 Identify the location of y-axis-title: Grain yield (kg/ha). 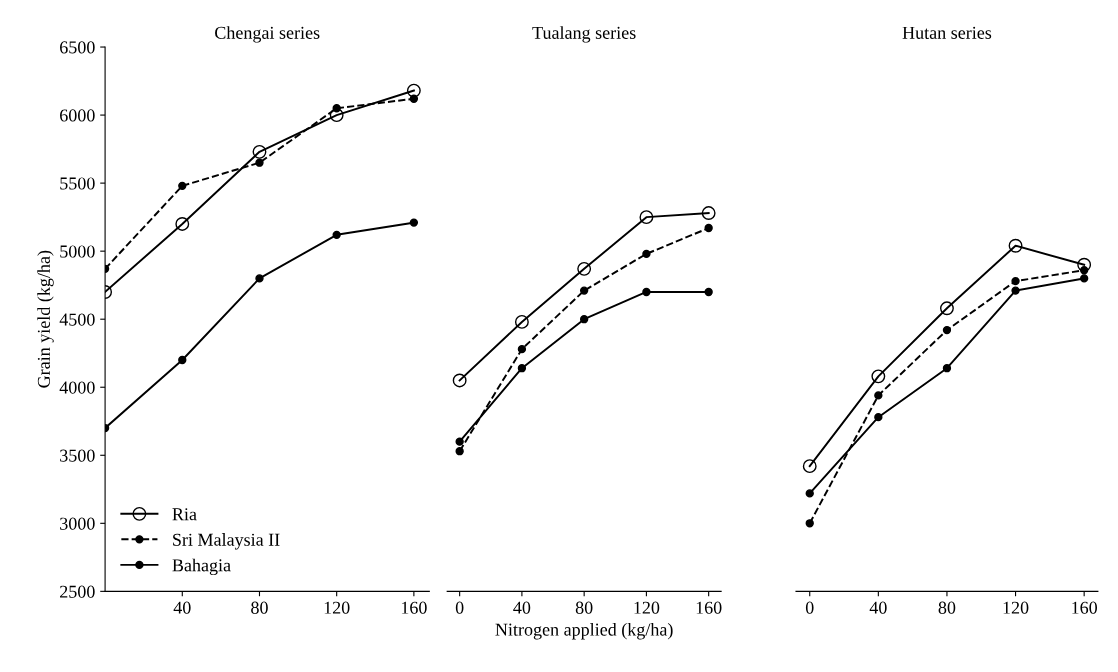
(45, 319).